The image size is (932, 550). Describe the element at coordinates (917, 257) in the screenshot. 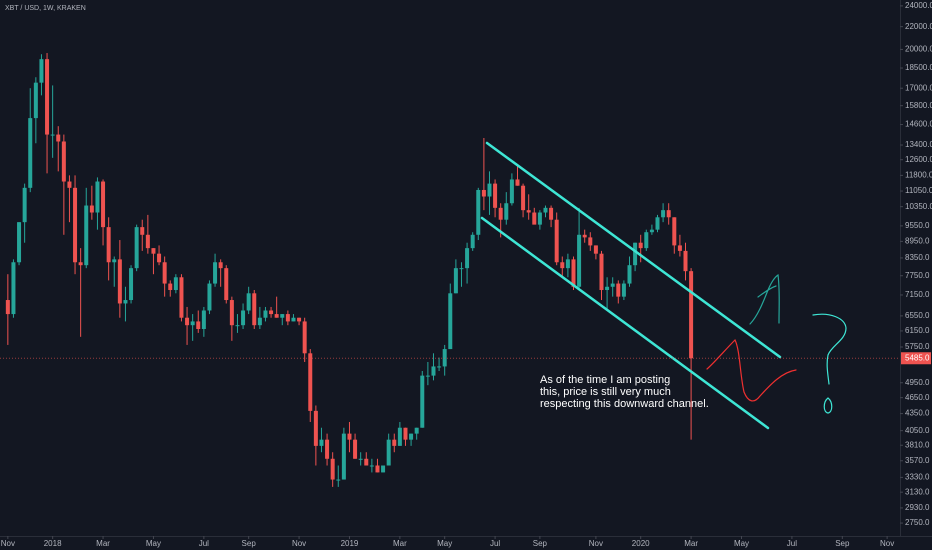

I see `y-tick-label: 8350.0` at that location.